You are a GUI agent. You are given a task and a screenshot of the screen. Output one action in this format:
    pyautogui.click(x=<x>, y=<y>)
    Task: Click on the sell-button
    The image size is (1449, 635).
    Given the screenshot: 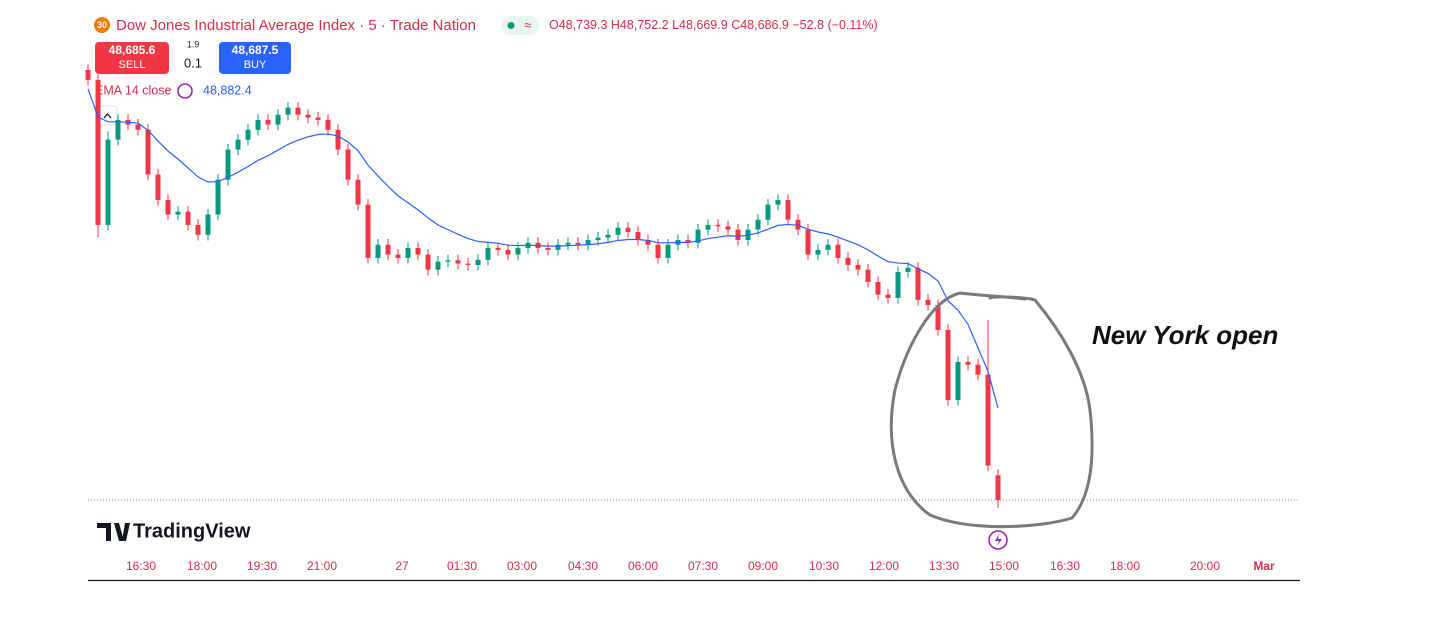 What is the action you would take?
    pyautogui.click(x=132, y=58)
    